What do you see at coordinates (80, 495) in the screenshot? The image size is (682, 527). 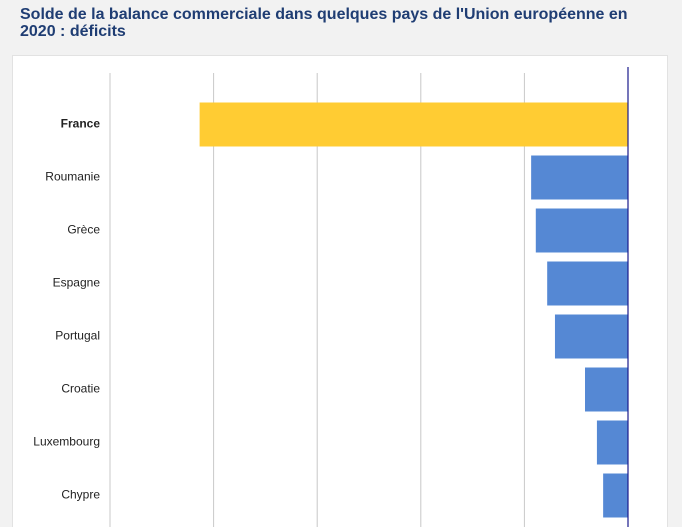 I see `y-tick-label: Chypre` at bounding box center [80, 495].